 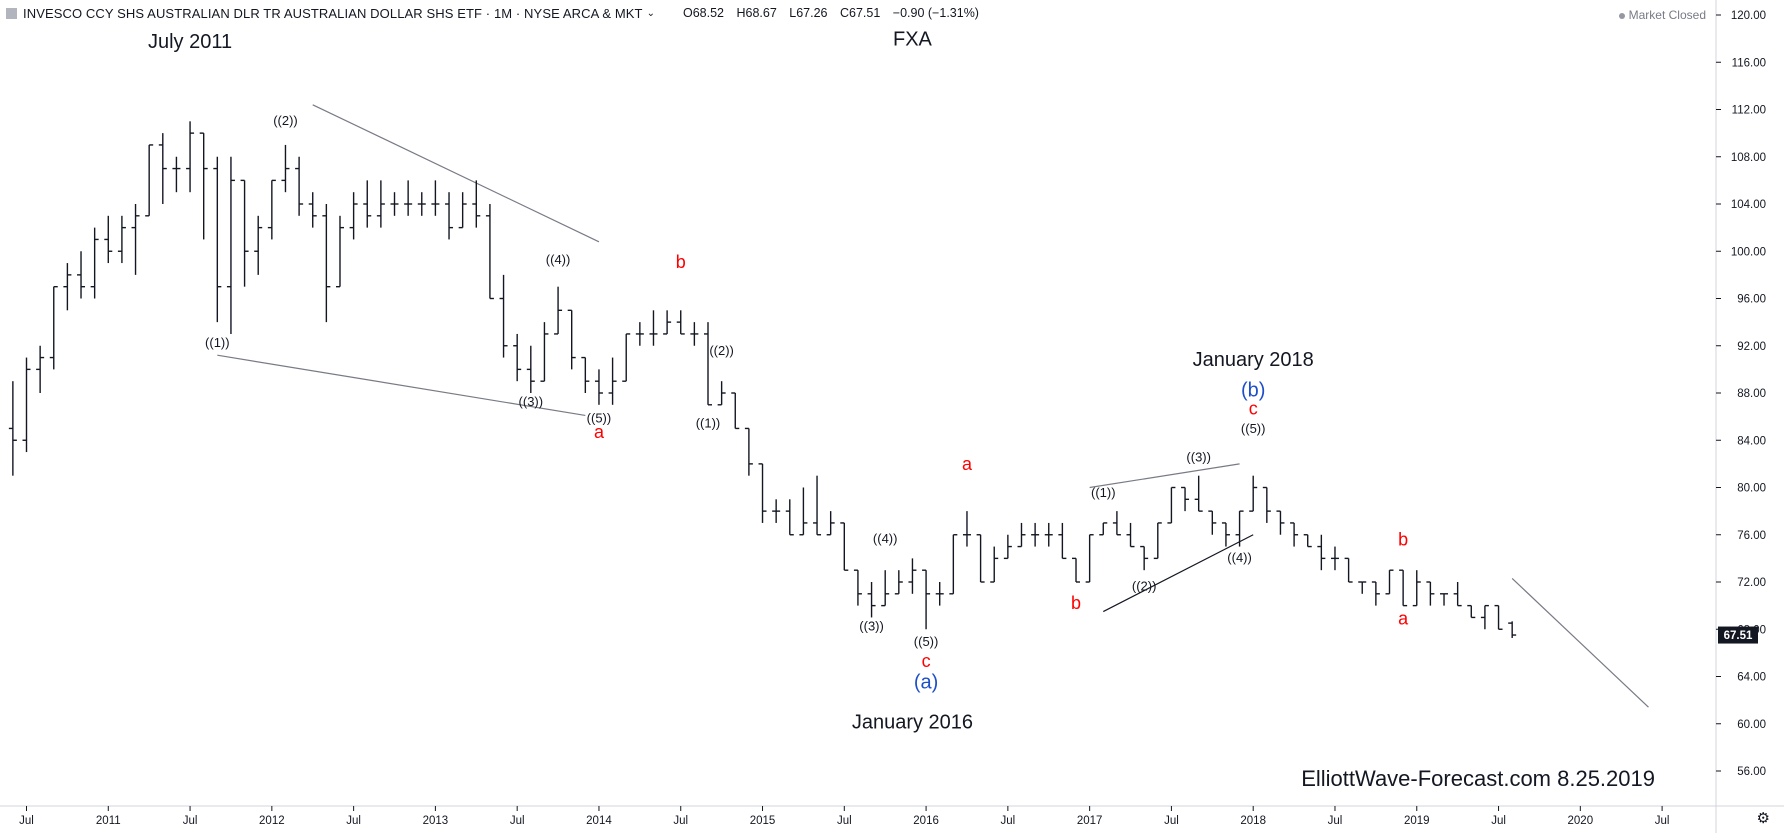 I want to click on x-tick-label: 2017, so click(x=1090, y=821).